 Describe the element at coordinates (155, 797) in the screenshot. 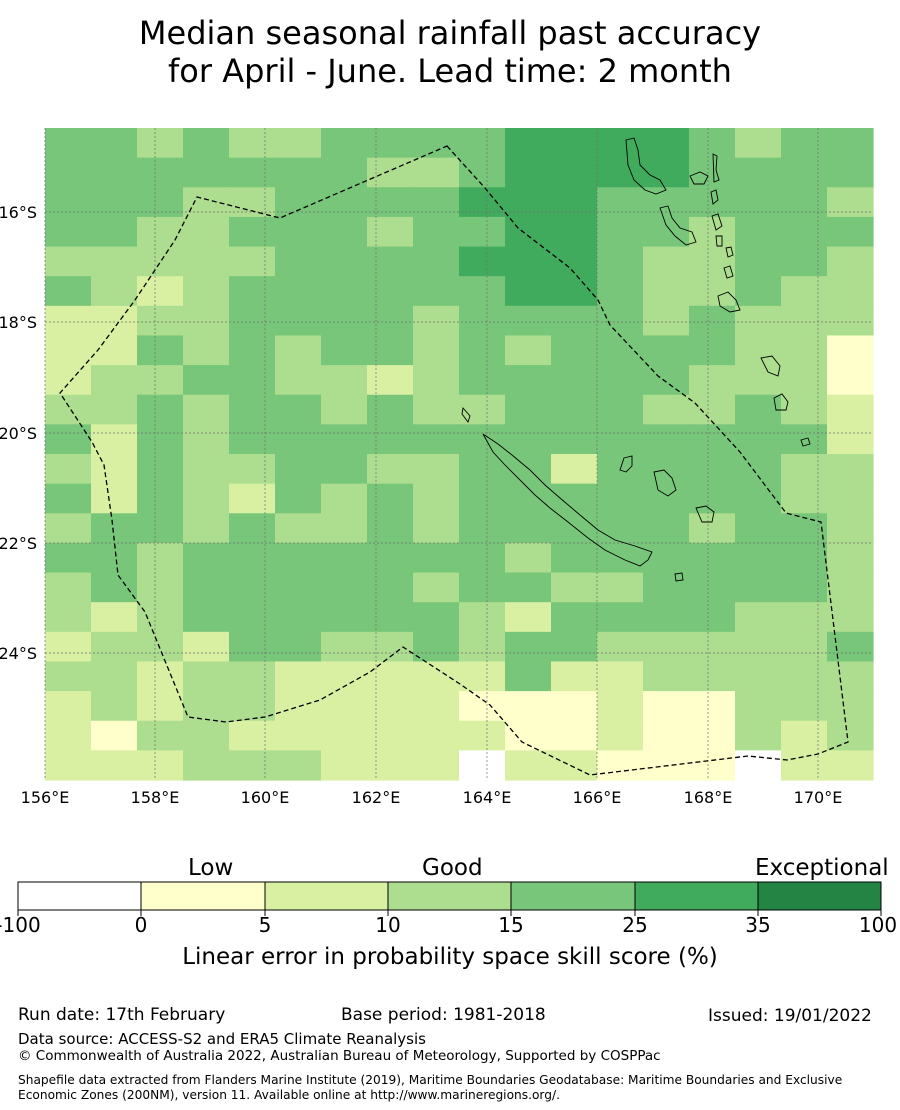

I see `longitude-label: 158°E` at that location.